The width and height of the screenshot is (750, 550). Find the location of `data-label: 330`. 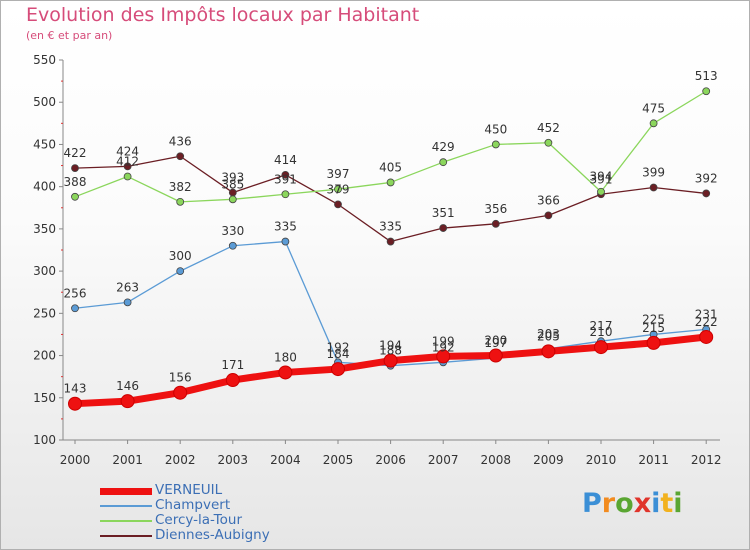

data-label: 330 is located at coordinates (232, 231).